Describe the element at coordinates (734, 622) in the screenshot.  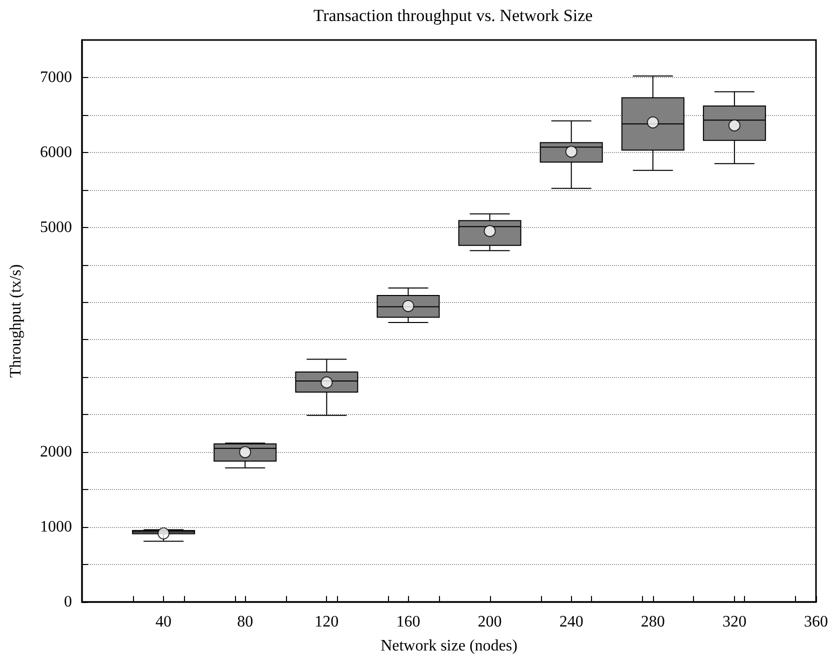
I see `x-tick-label: 320` at that location.